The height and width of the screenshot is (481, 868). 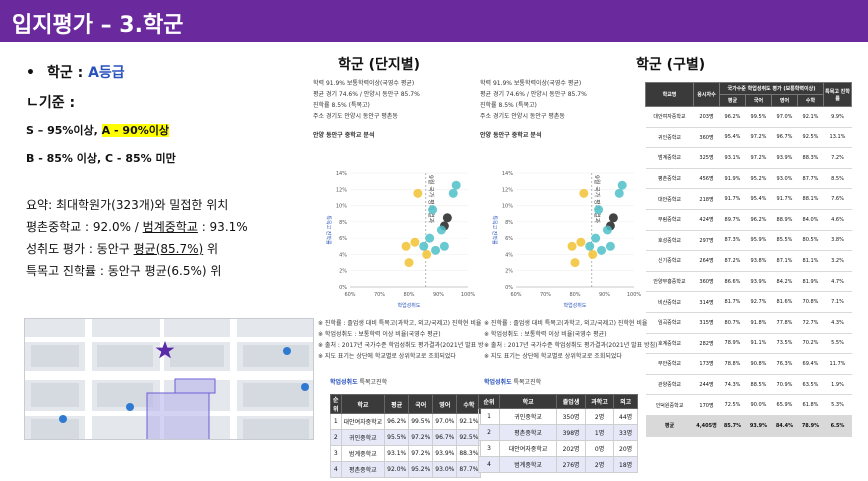 I want to click on doc-line: 평균 경기 74.6% / 안양시 동안구 85.7%, so click(x=533, y=94).